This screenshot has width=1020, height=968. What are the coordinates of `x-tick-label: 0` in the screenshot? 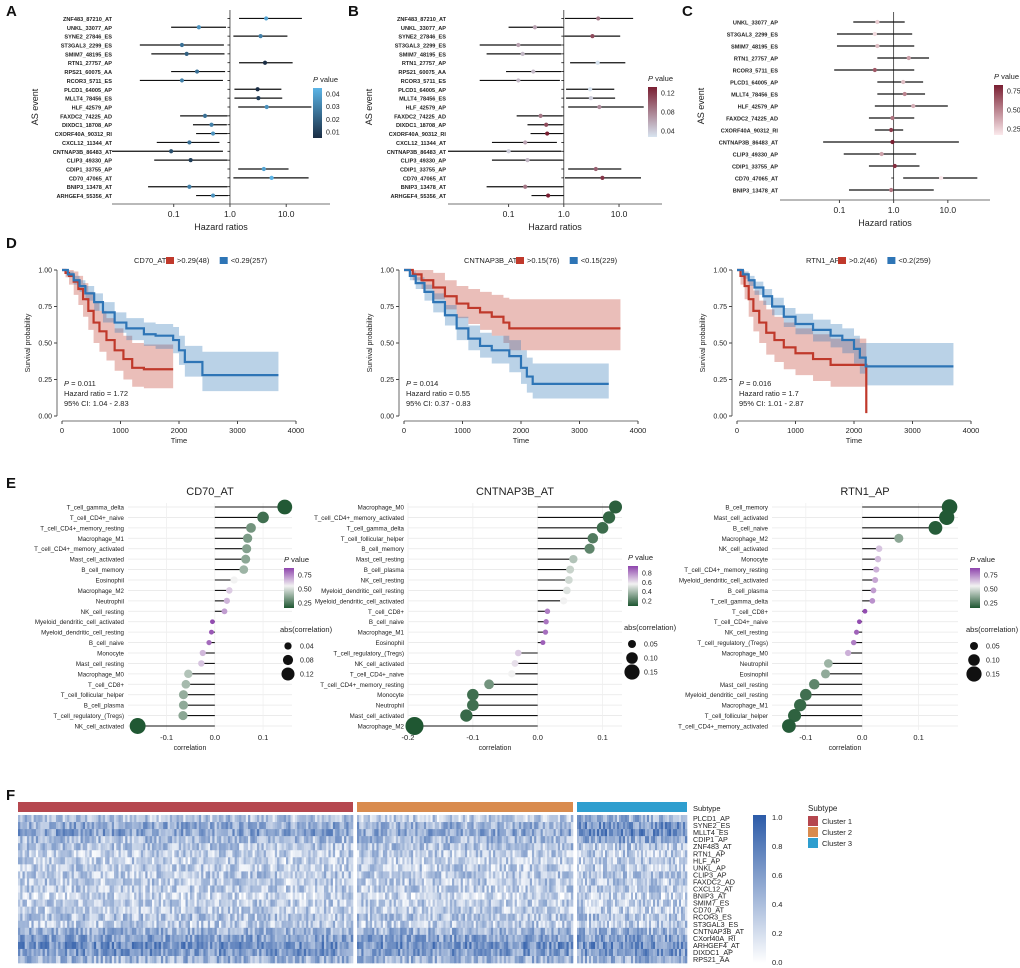 It's located at (62, 430).